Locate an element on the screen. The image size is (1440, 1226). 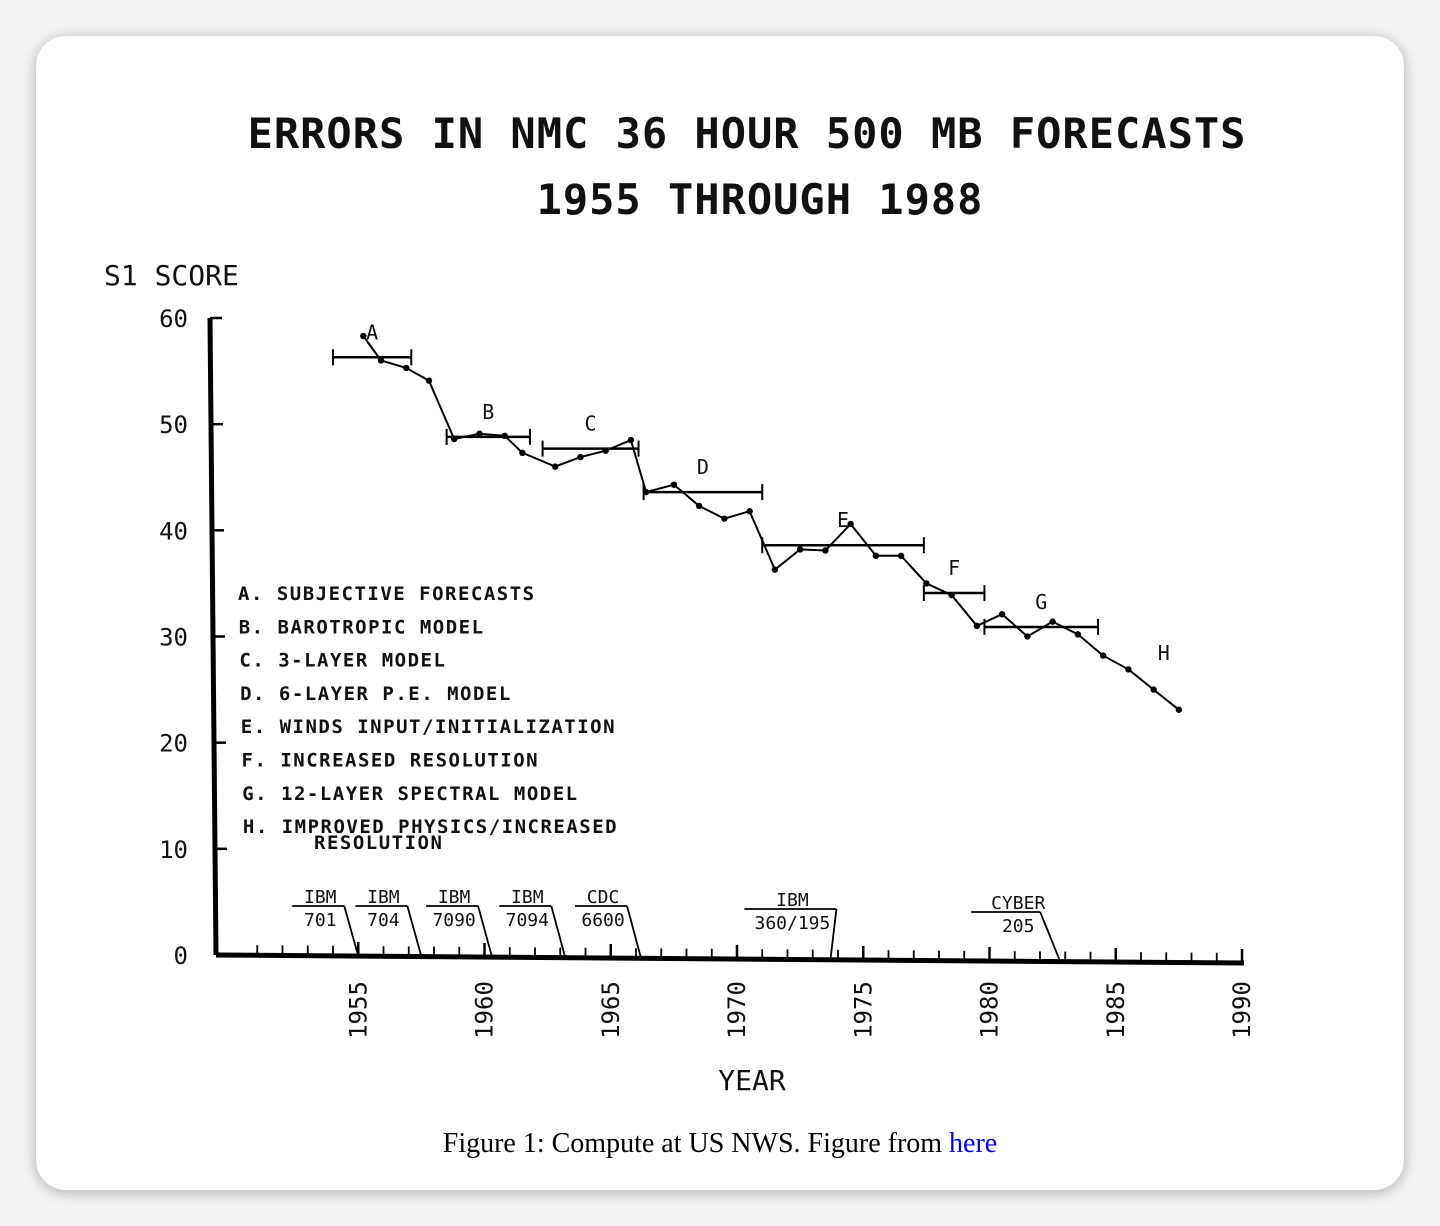
y-tick-label: 50 is located at coordinates (173, 425).